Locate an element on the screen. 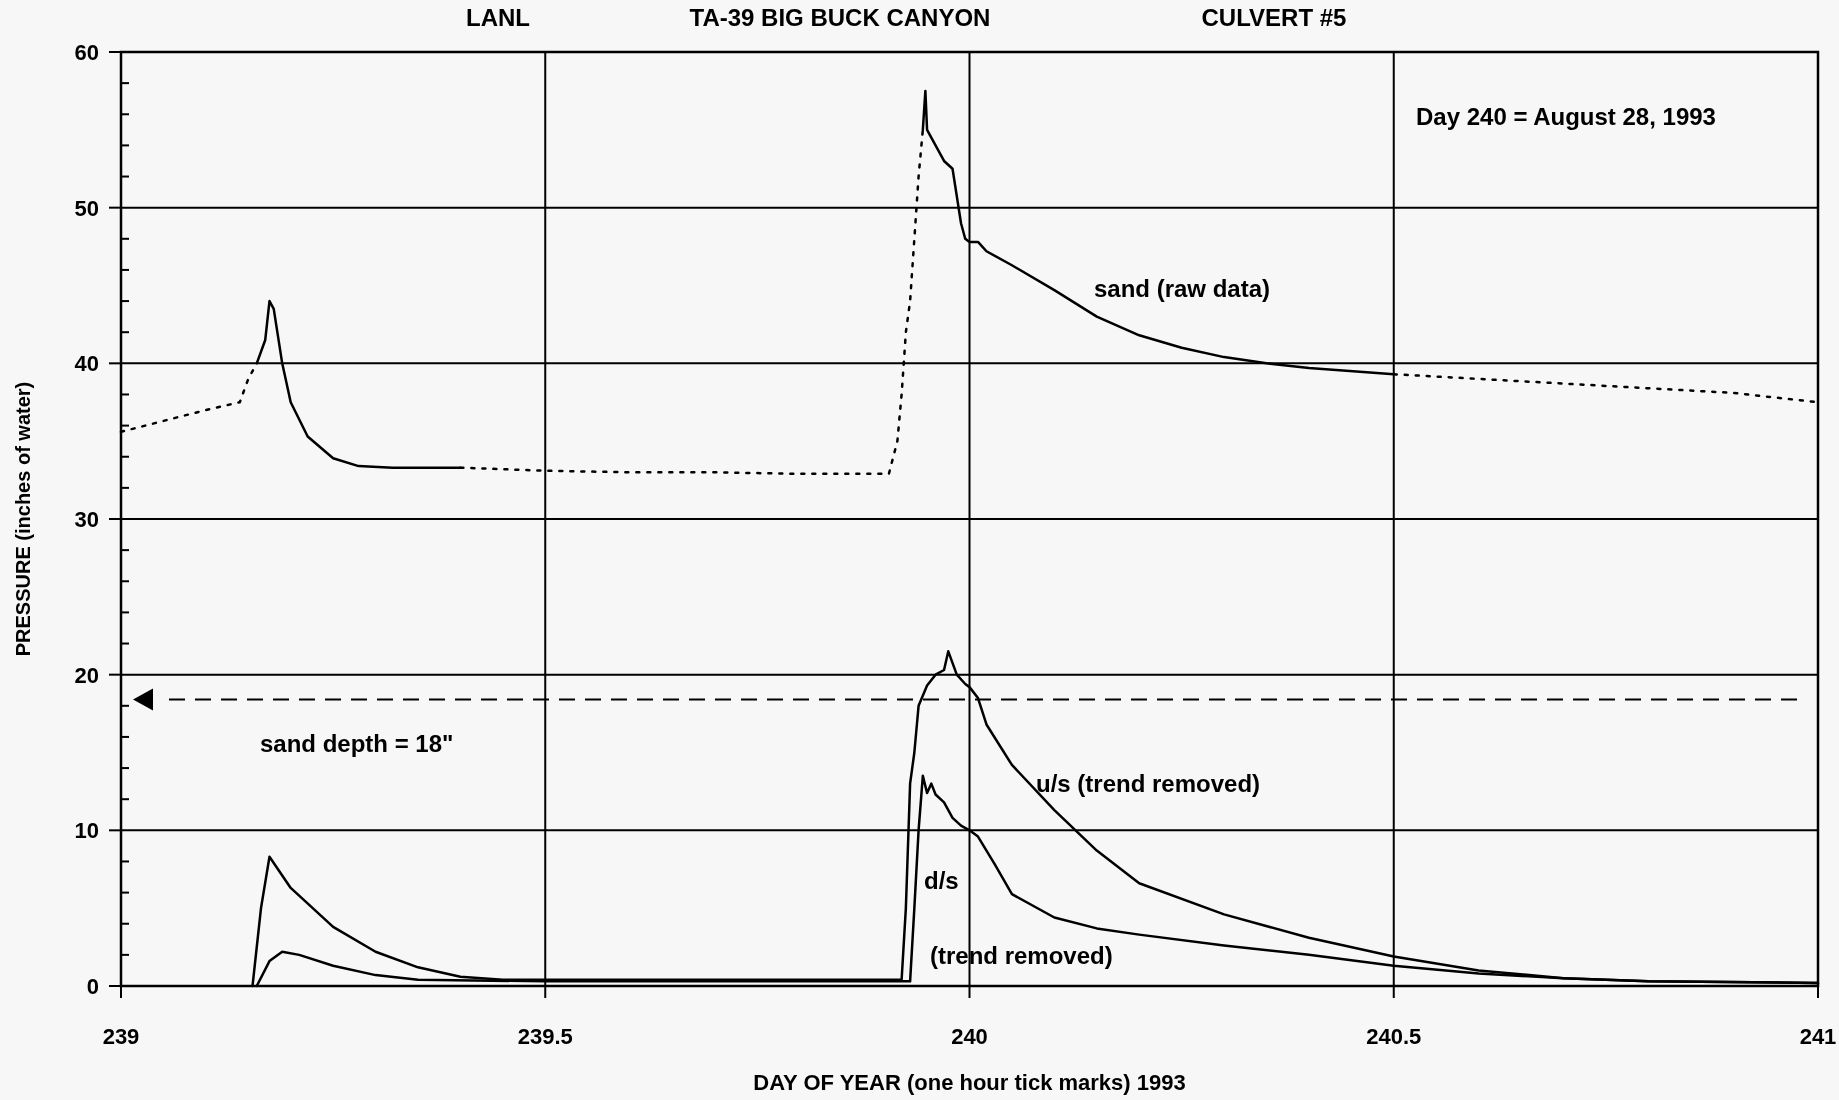  chart-title: TA-39 BIG BUCK CANYON is located at coordinates (840, 17).